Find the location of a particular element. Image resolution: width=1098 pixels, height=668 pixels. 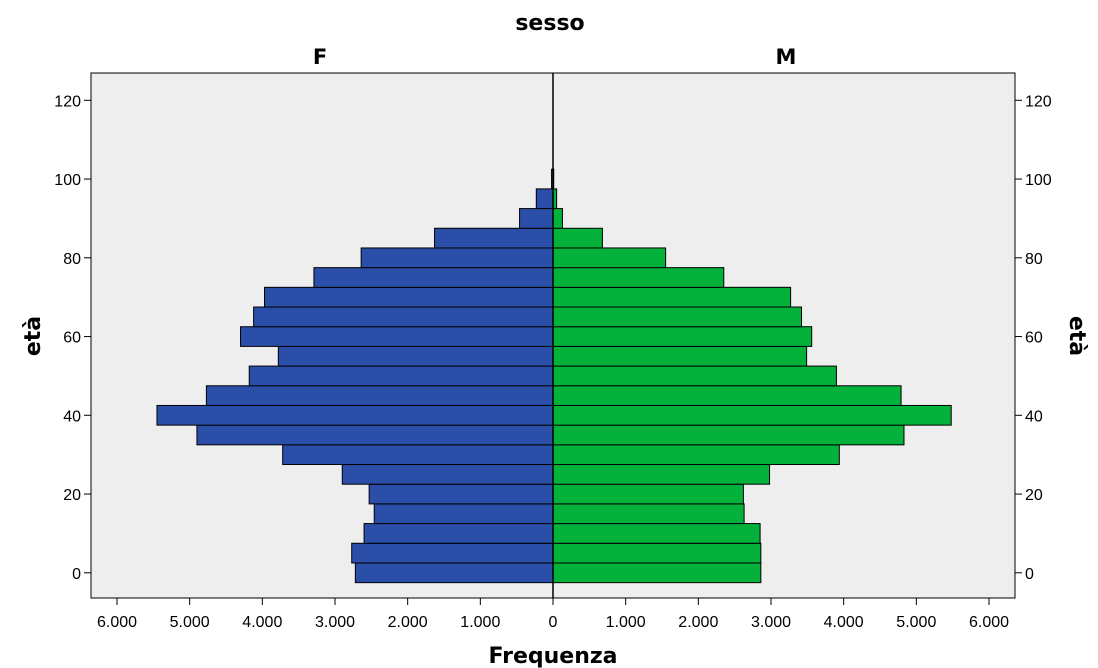

y-tick-label-left-80: 80 is located at coordinates (72, 259).